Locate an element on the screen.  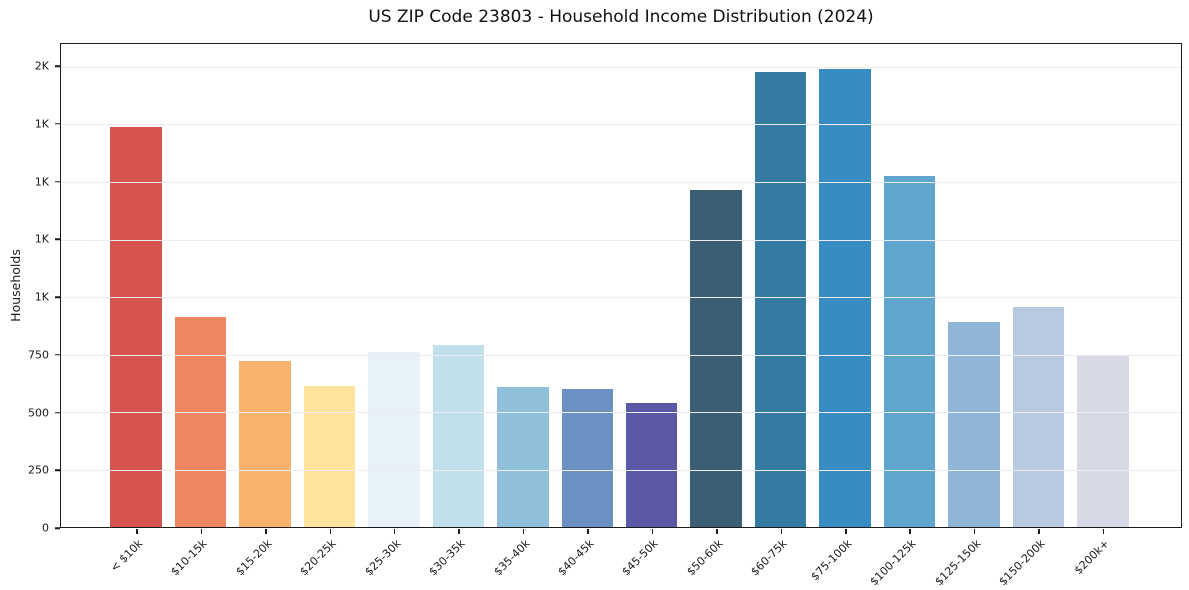
x-tick-label-45-50k: $45-50k is located at coordinates (640, 558).